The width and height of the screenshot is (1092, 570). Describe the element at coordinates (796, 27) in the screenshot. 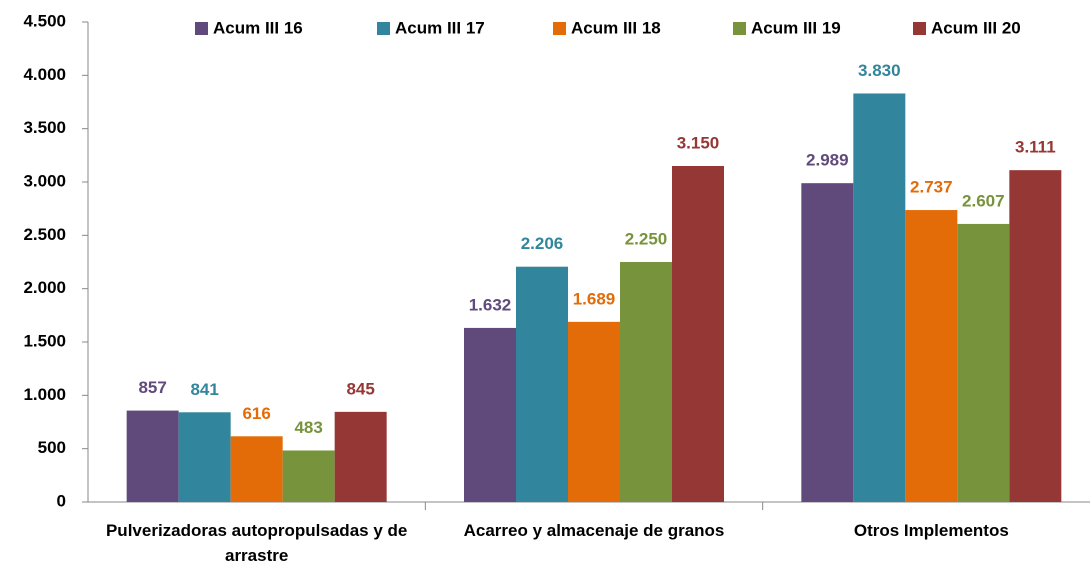

I see `legend-label: Acum III 19` at that location.